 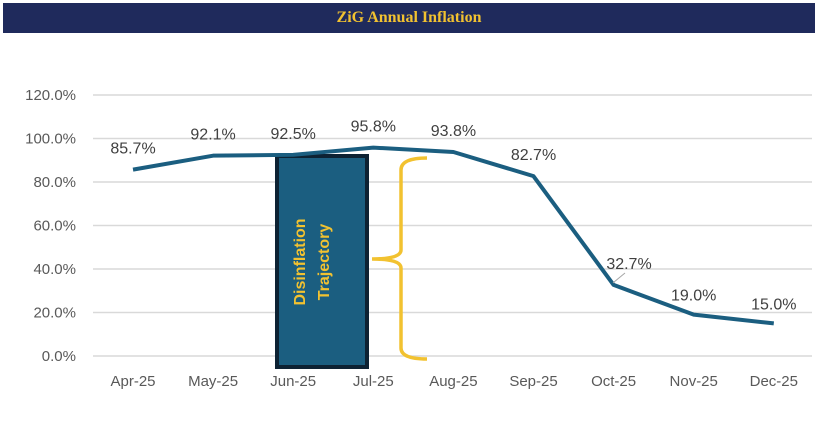 I want to click on x-tick-label: Dec-25, so click(x=774, y=381).